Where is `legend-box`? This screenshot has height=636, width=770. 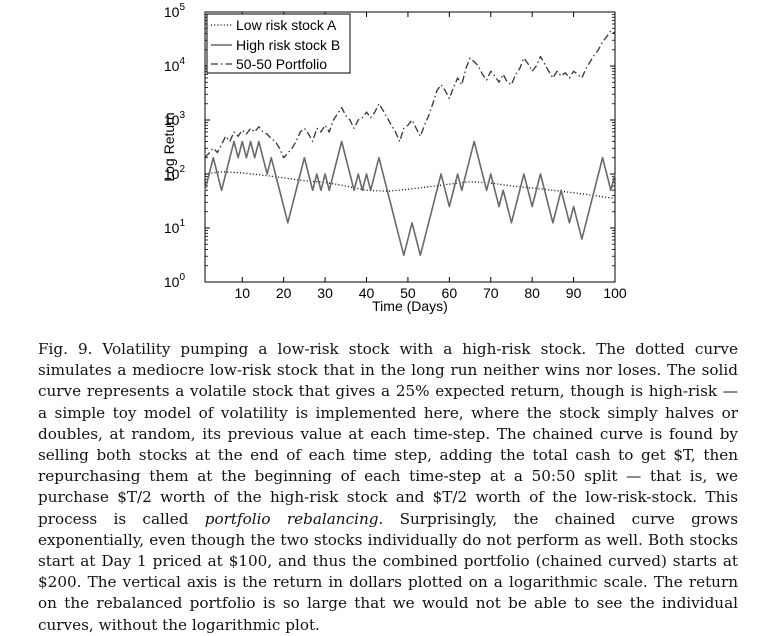 legend-box is located at coordinates (278, 43).